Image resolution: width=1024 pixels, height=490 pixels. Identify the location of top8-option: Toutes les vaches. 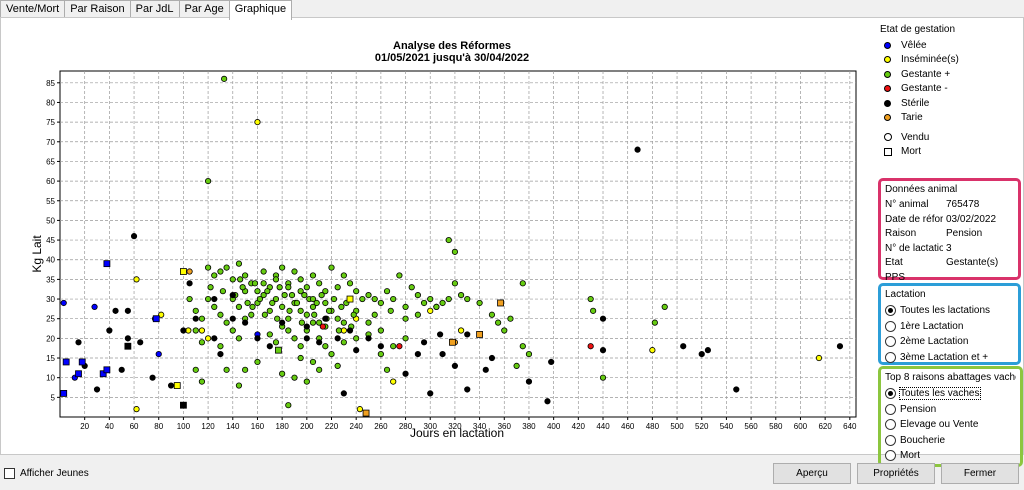
(950, 394).